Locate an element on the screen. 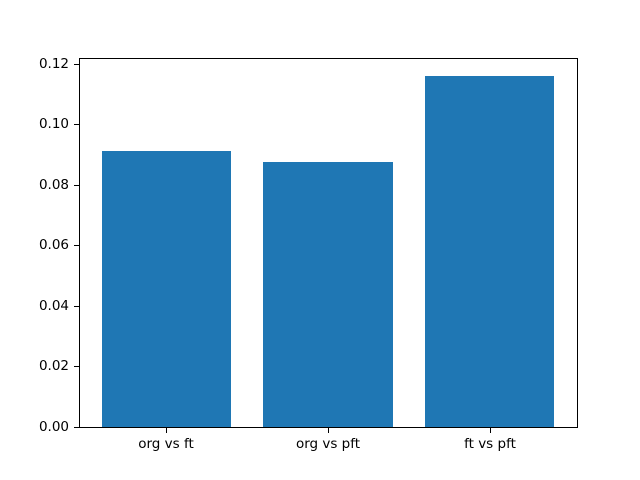 Image resolution: width=640 pixels, height=480 pixels. x-tick-label: ft vs pft is located at coordinates (490, 444).